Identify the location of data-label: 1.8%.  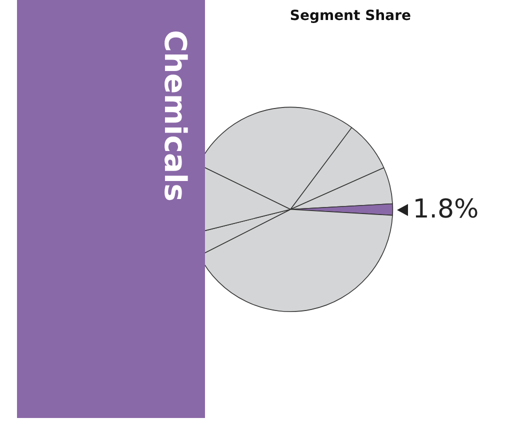
(445, 209).